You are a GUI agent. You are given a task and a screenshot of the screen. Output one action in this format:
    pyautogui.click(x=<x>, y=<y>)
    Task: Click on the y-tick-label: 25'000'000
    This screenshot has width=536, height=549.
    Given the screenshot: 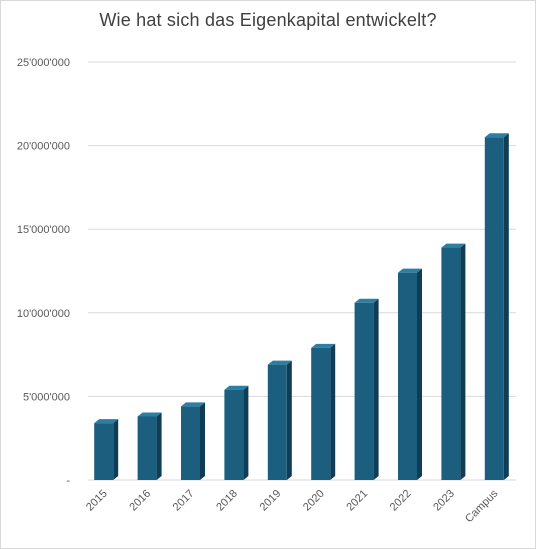 What is the action you would take?
    pyautogui.click(x=43, y=63)
    